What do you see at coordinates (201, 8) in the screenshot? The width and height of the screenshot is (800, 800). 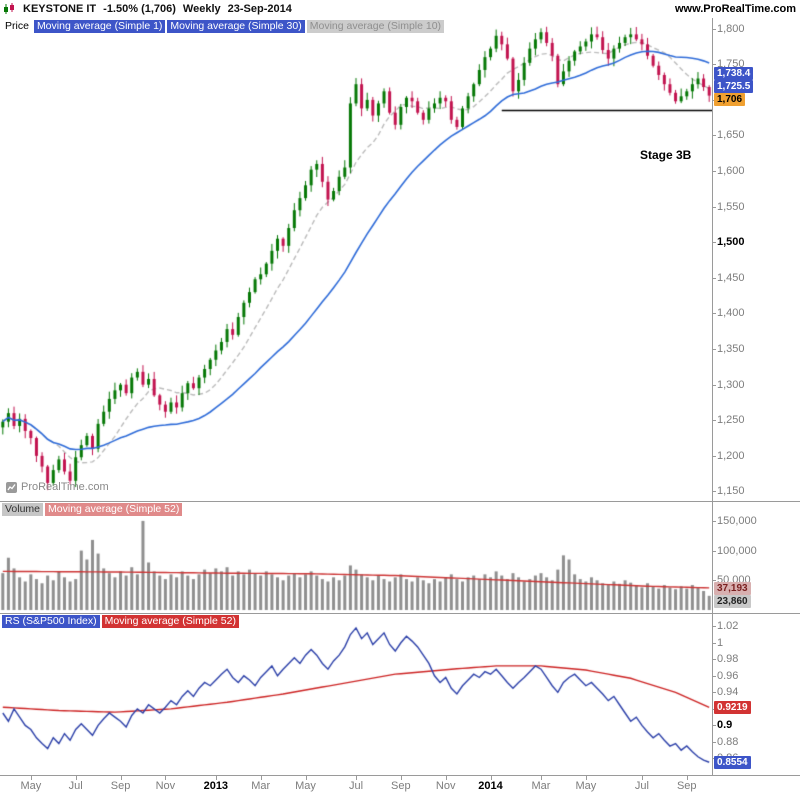 I see `timeframe-label: Weekly` at bounding box center [201, 8].